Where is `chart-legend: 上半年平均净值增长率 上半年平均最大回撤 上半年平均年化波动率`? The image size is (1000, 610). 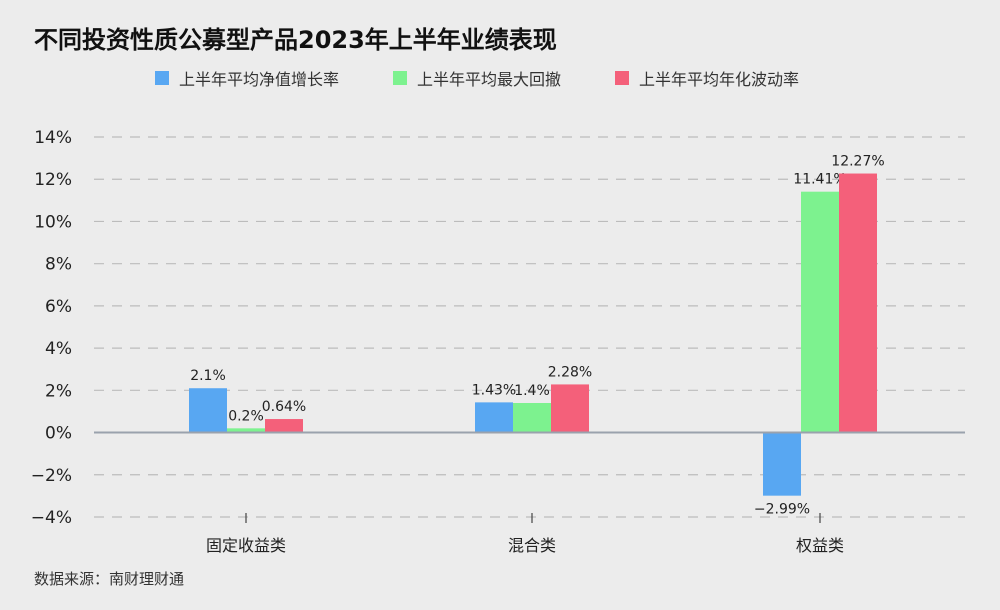 chart-legend: 上半年平均净值增长率 上半年平均最大回撤 上半年平均年化波动率 is located at coordinates (504, 78).